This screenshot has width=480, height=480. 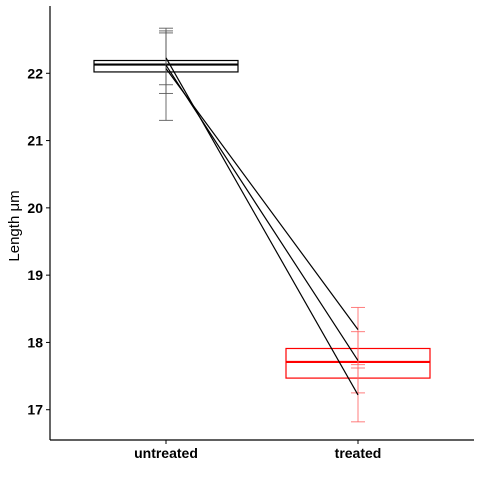 I want to click on y-tick-label: 20, so click(x=35, y=208).